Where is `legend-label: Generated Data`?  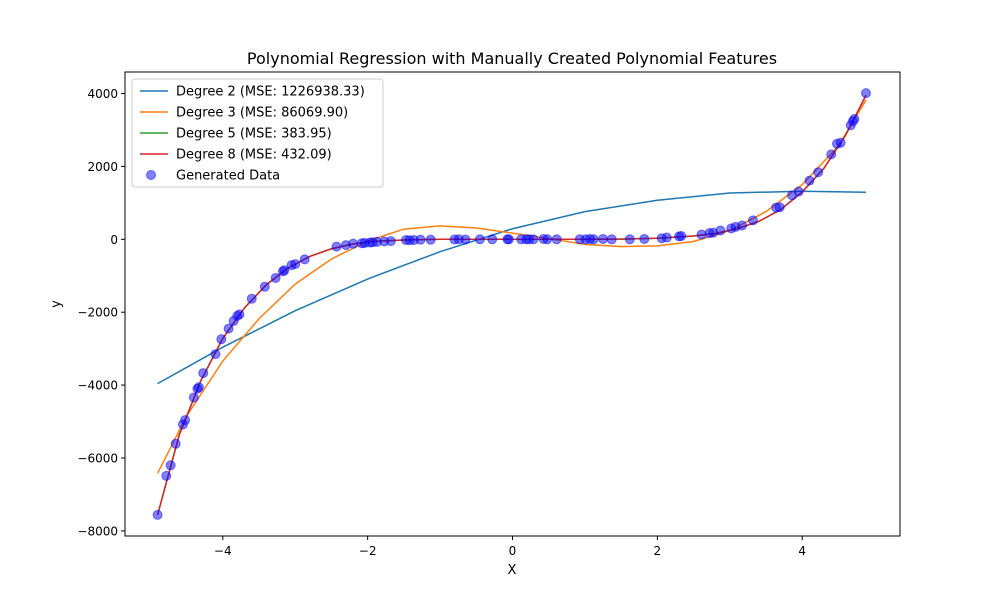
legend-label: Generated Data is located at coordinates (228, 176).